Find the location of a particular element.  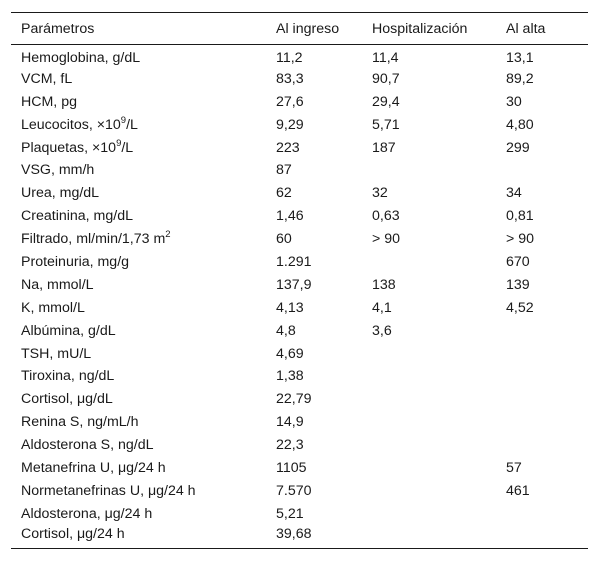

value-ingreso: 7.570 is located at coordinates (294, 490).